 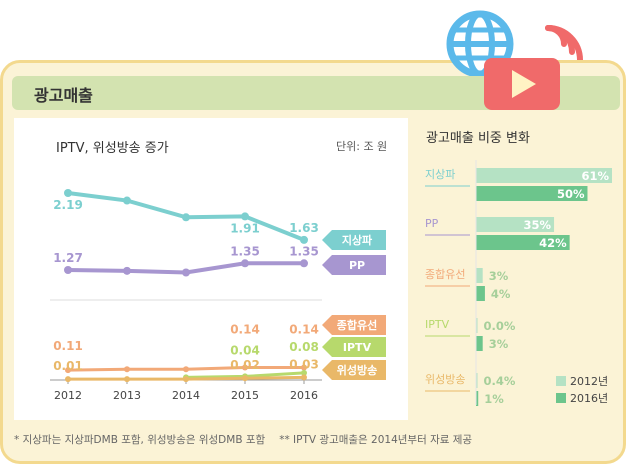 I want to click on bar-value-label: 0.4%, so click(x=500, y=381).